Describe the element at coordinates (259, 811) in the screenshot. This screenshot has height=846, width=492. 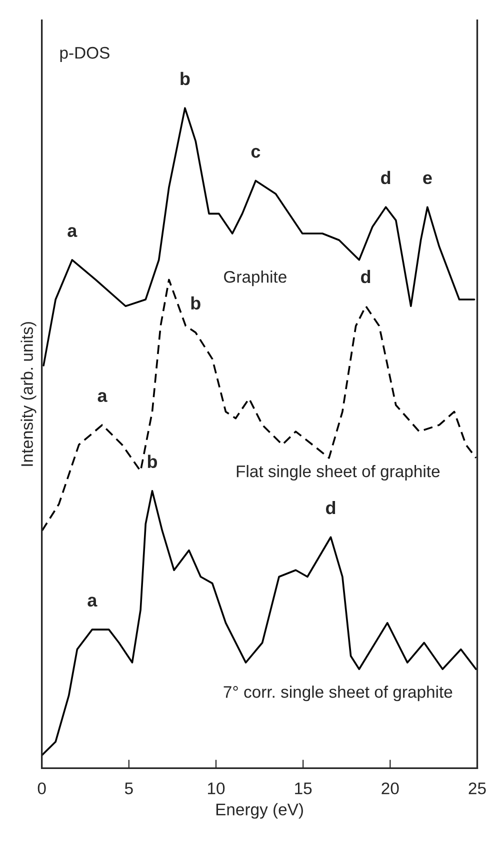
I see `x-axis-title: Energy (eV)` at that location.